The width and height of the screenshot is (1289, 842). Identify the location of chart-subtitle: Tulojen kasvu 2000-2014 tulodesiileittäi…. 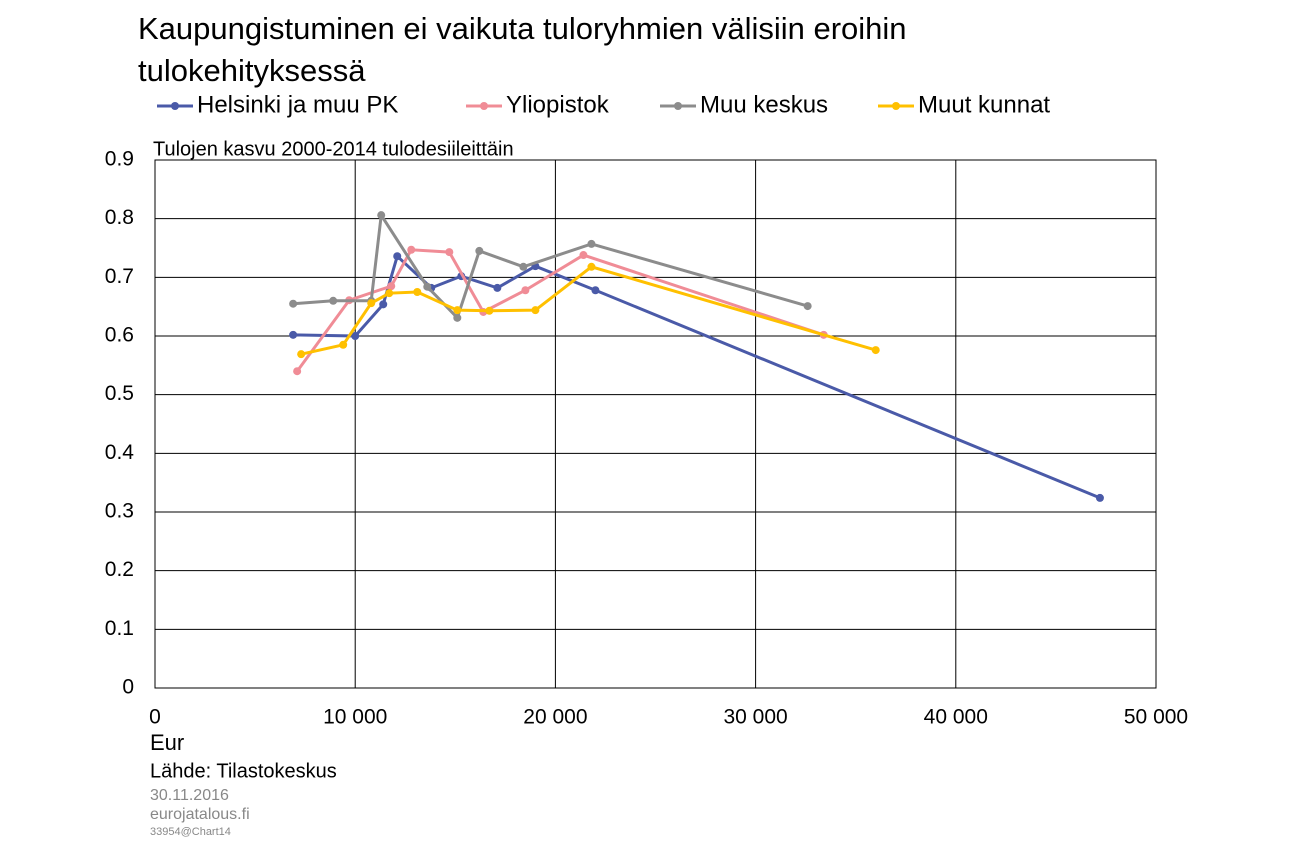
(333, 149).